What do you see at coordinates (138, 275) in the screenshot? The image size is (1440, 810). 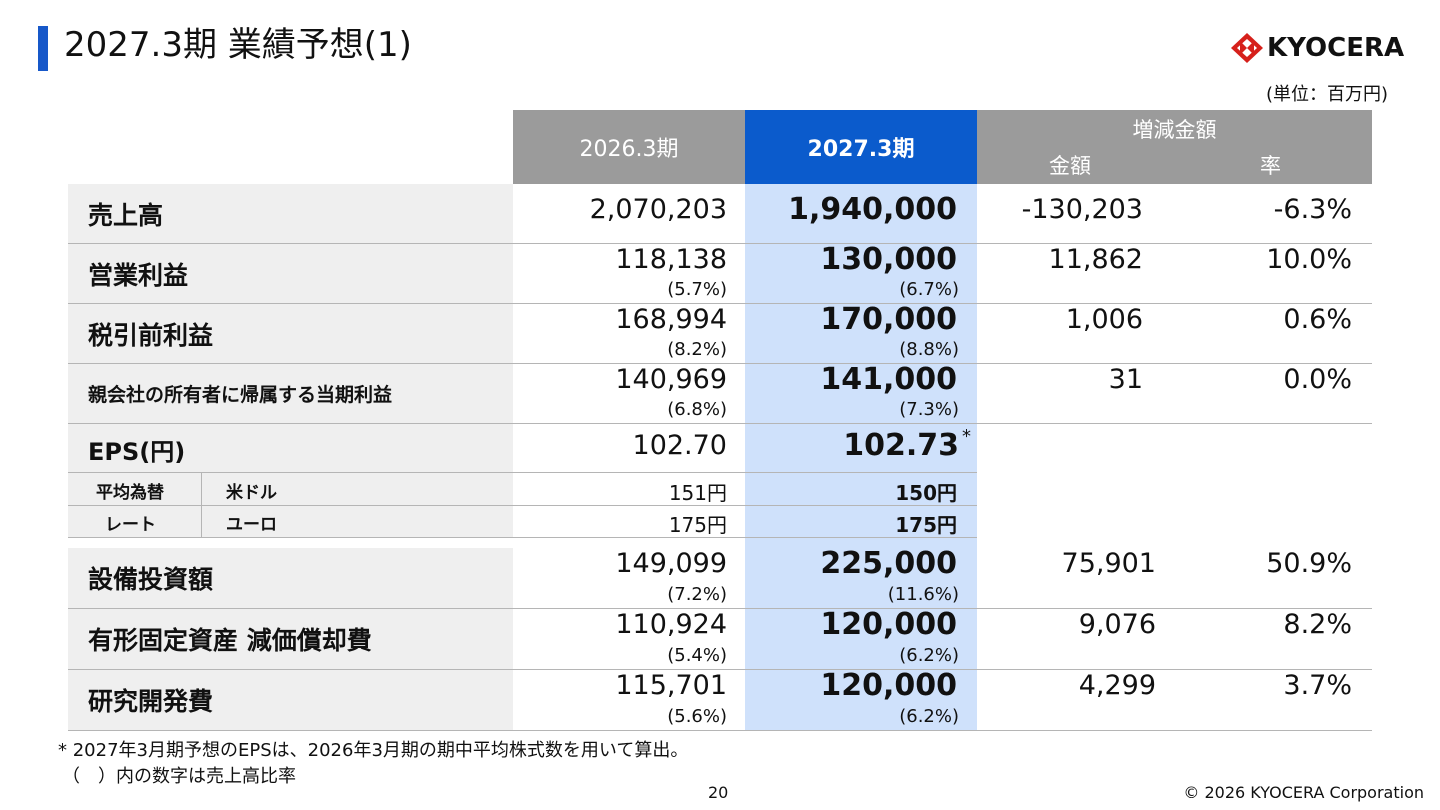 I see `row-label: 営業利益` at bounding box center [138, 275].